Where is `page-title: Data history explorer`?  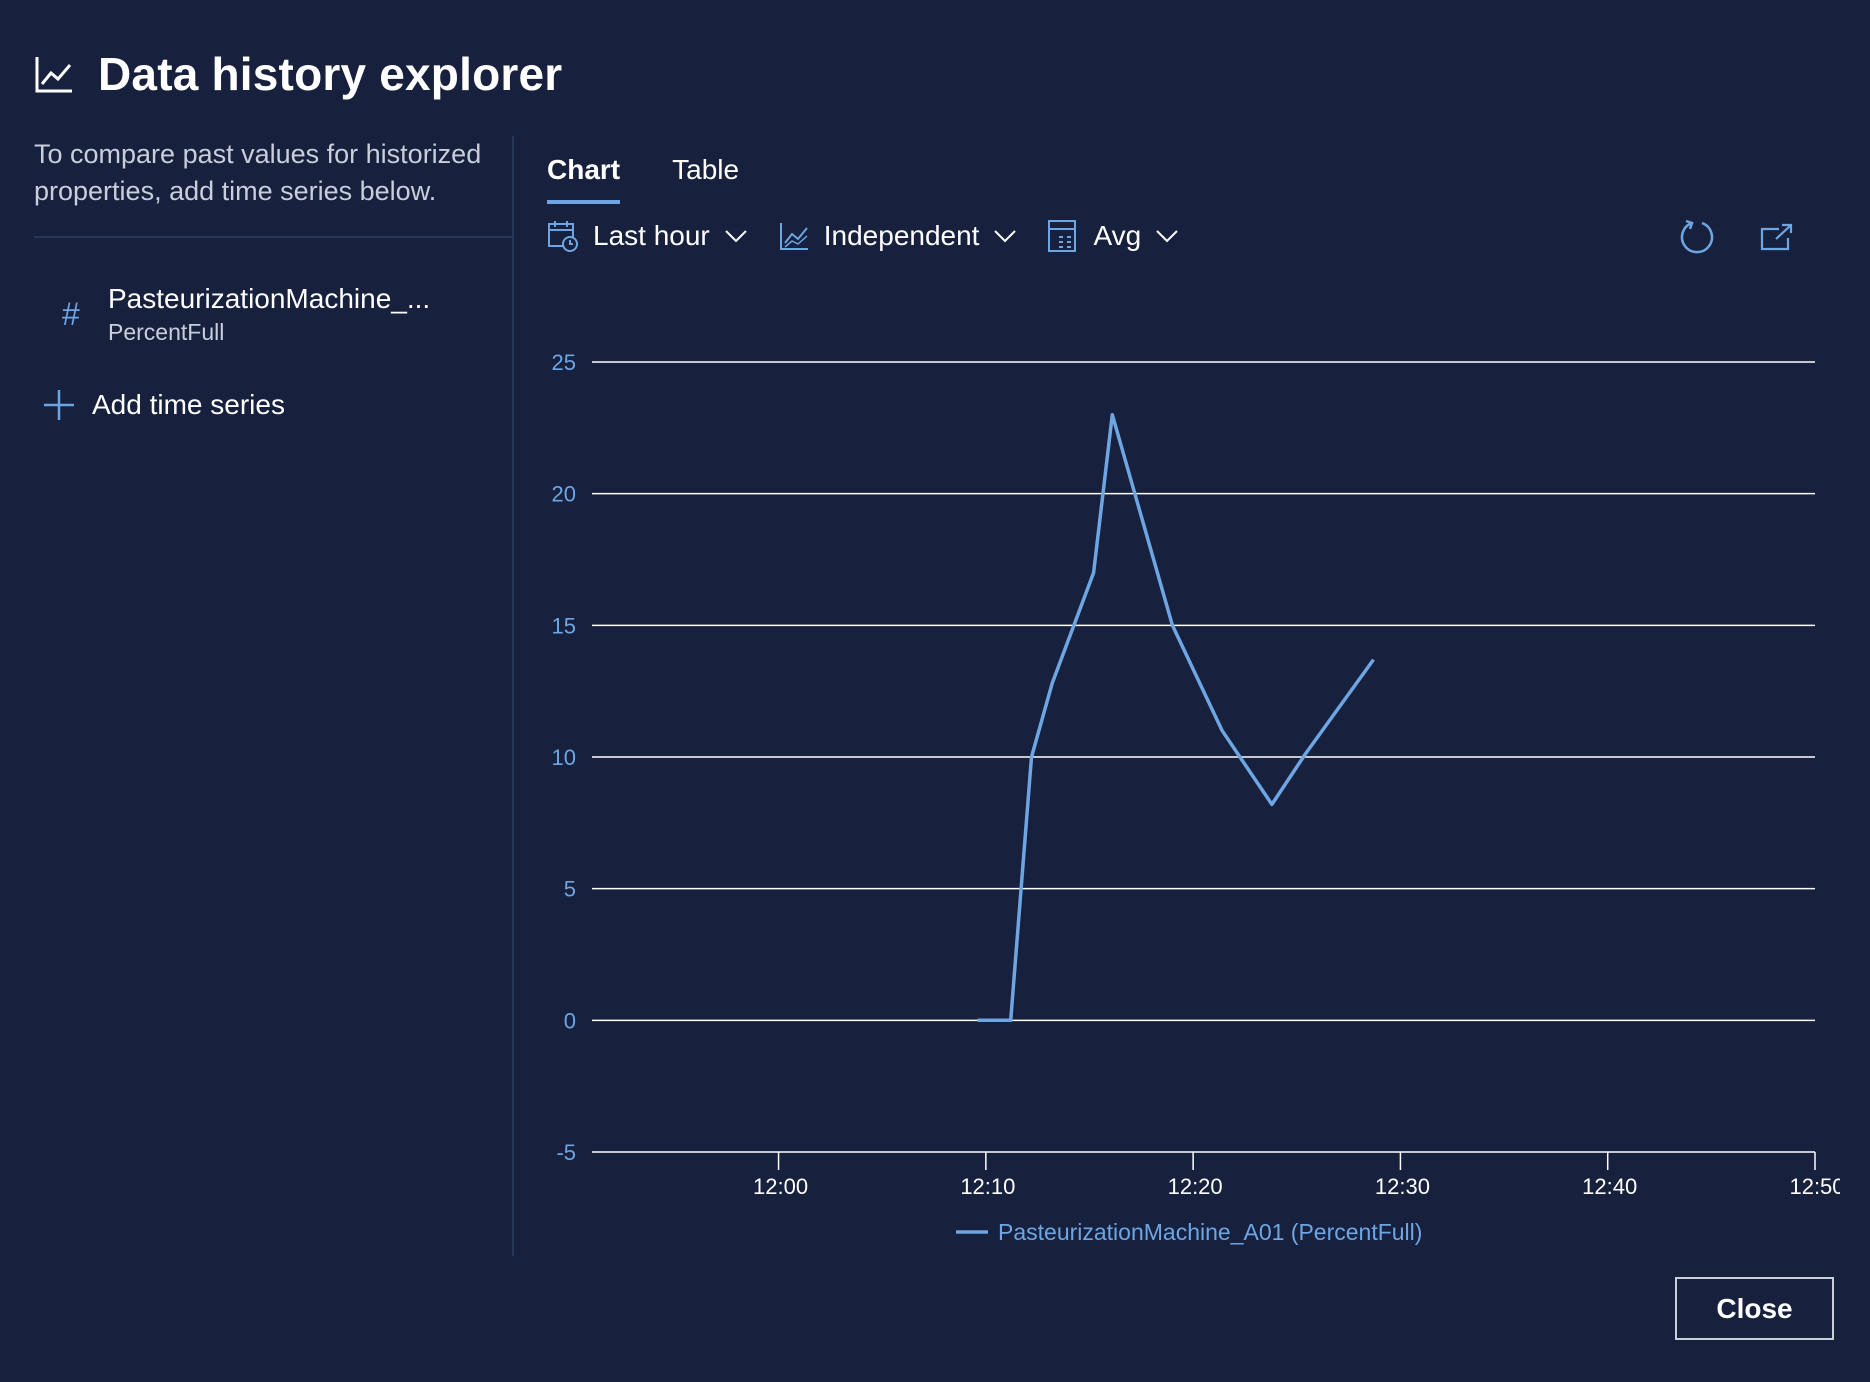
page-title: Data history explorer is located at coordinates (330, 74).